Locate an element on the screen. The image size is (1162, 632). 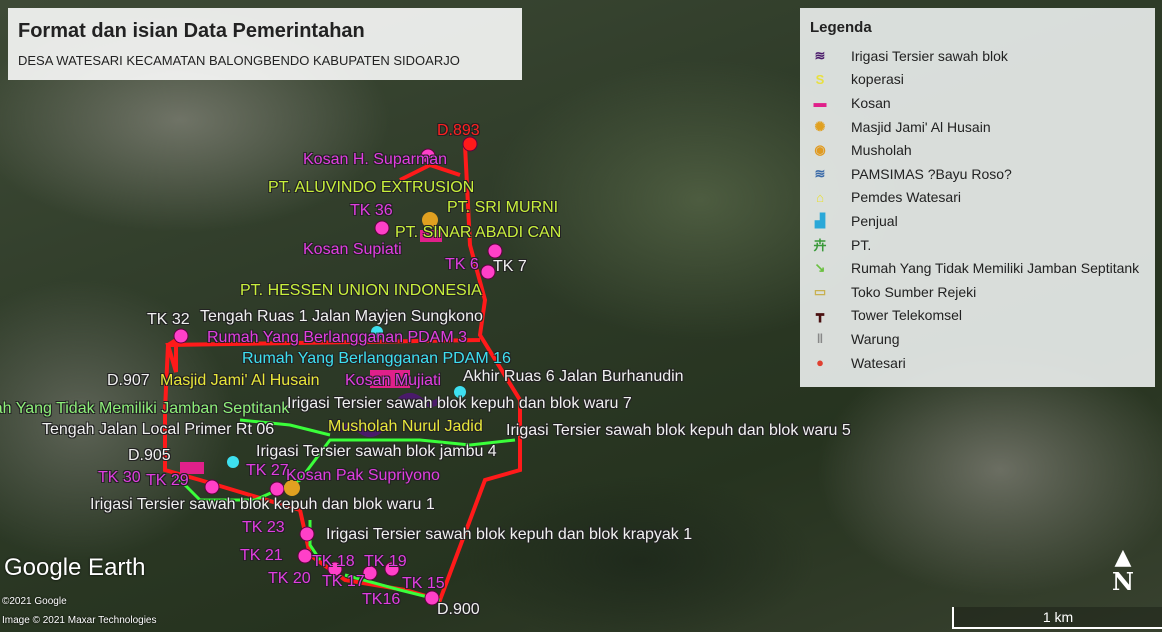
legend-title: Legenda is located at coordinates (841, 27).